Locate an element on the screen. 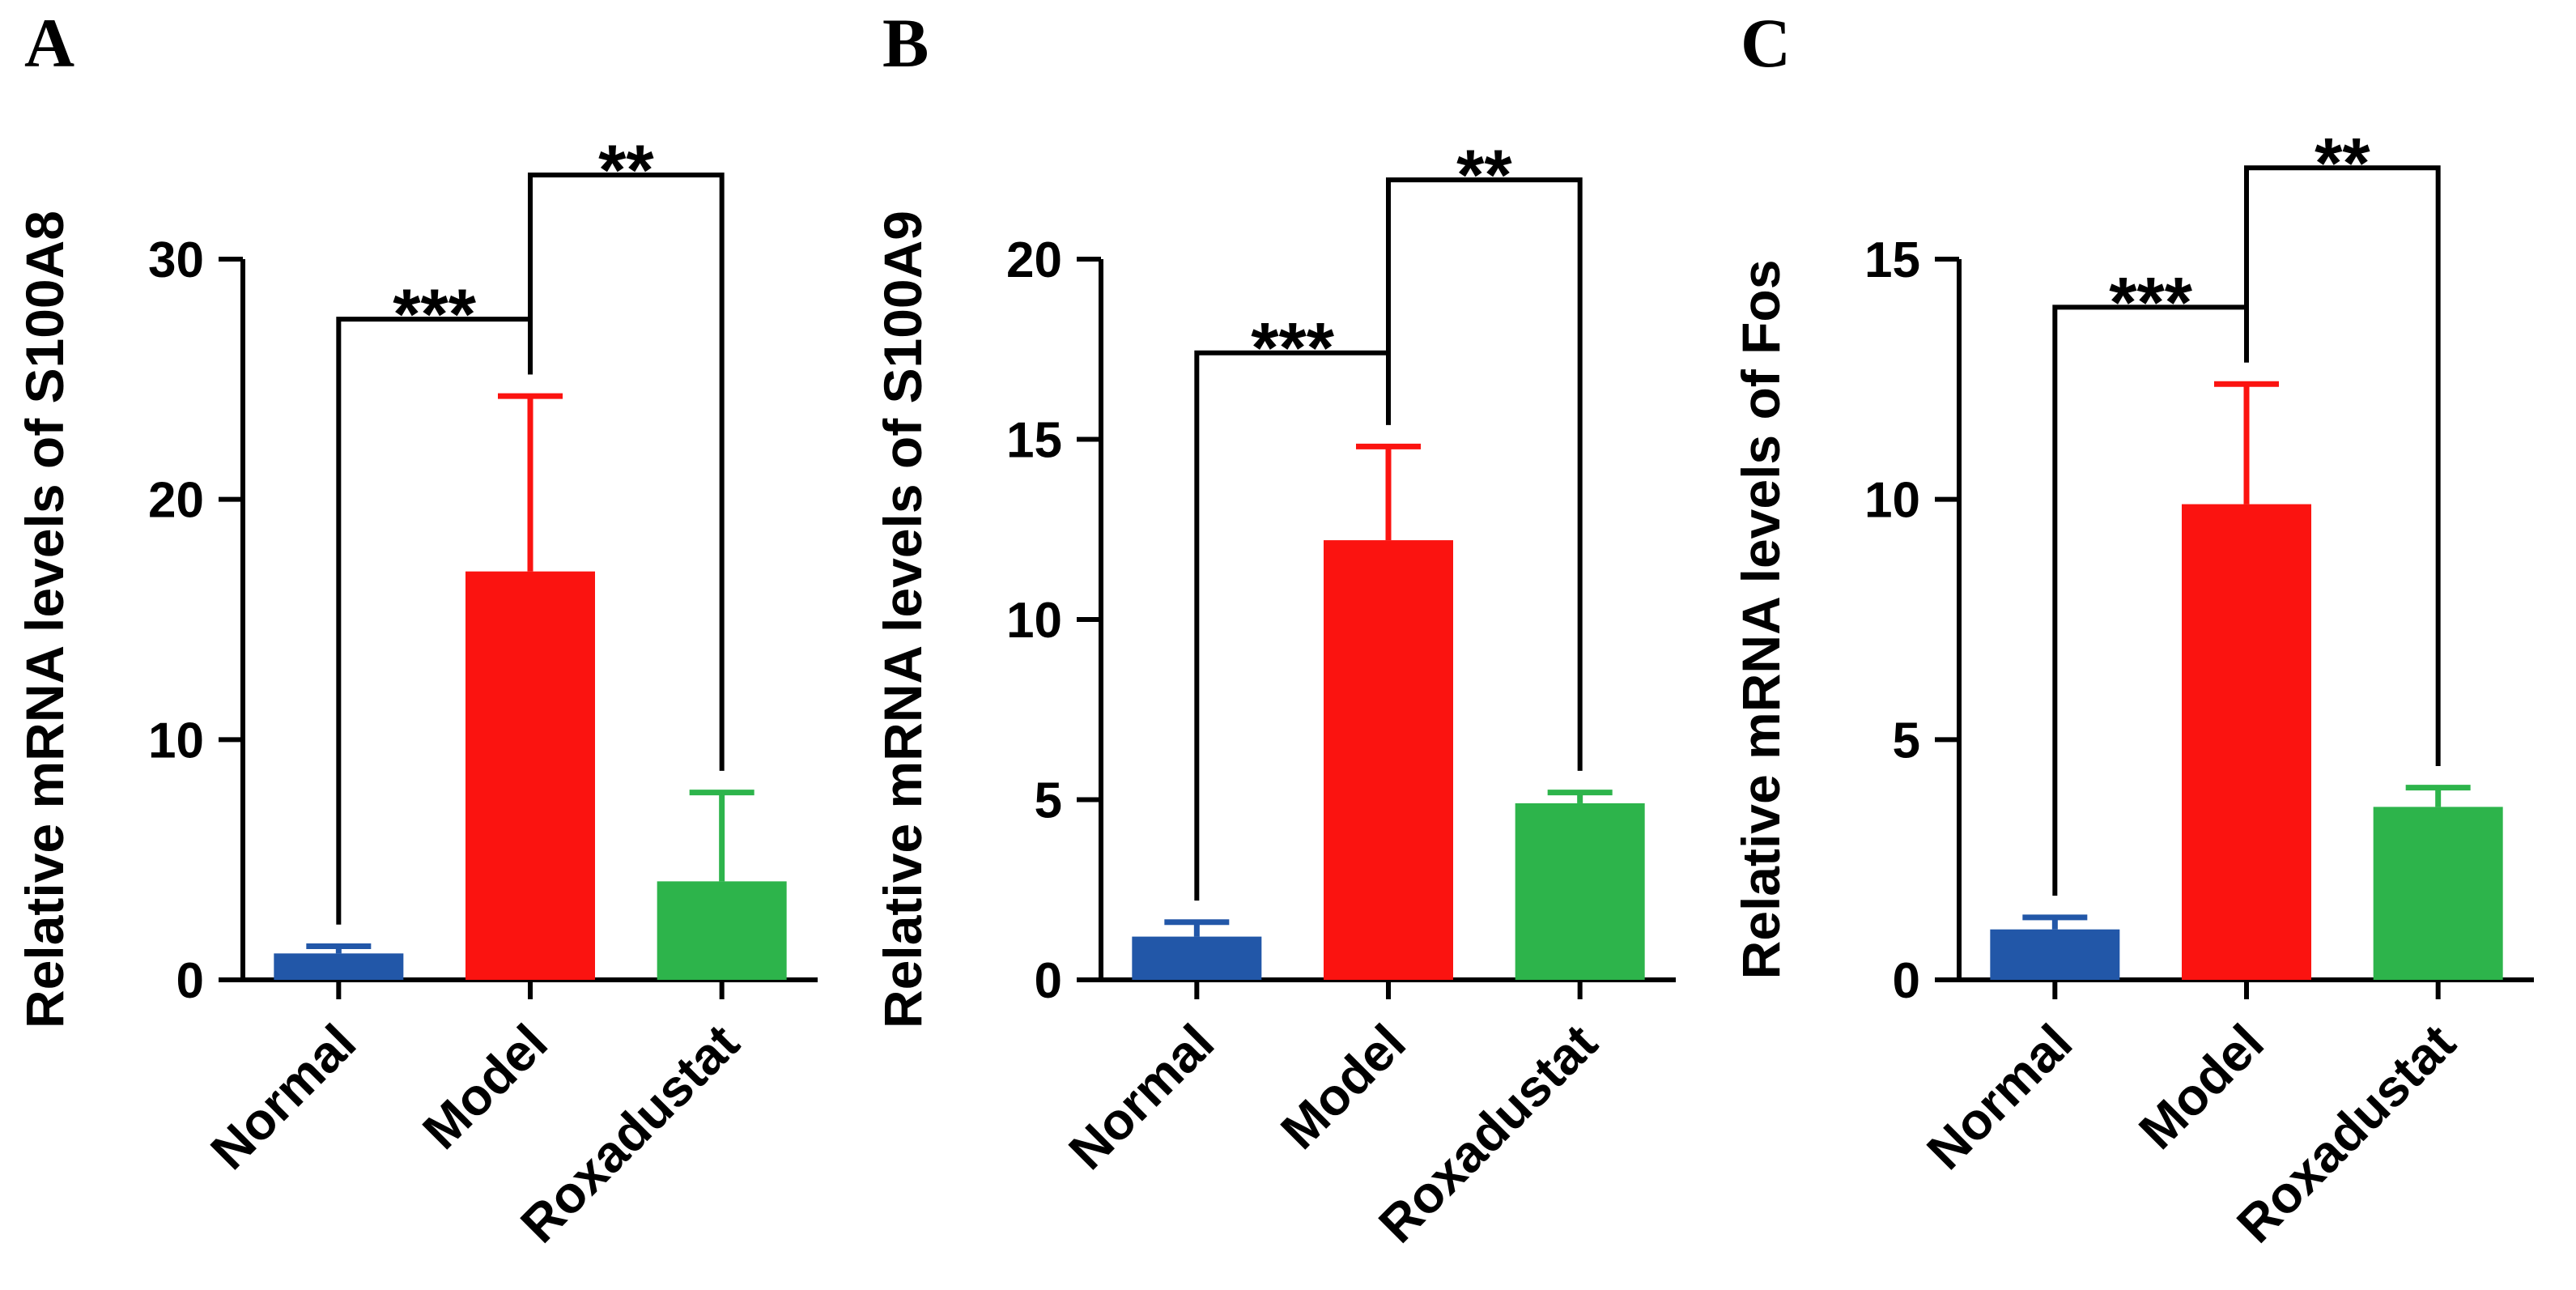 The width and height of the screenshot is (2576, 1290). y-axis-title: Relative mRNA levels of Fos is located at coordinates (1761, 620).